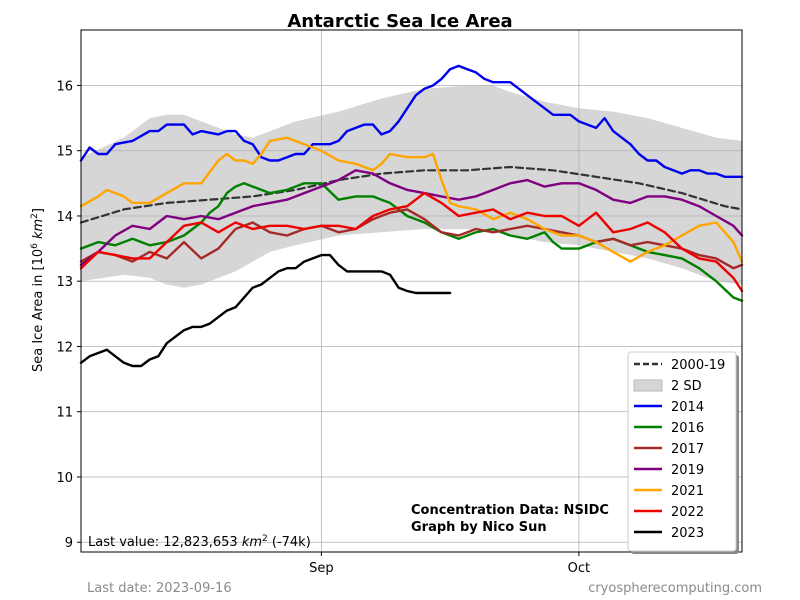 The height and width of the screenshot is (600, 800). Describe the element at coordinates (68, 315) in the screenshot. I see `y-axis-ticks: 9 10 11 12 13 14 15 16` at that location.